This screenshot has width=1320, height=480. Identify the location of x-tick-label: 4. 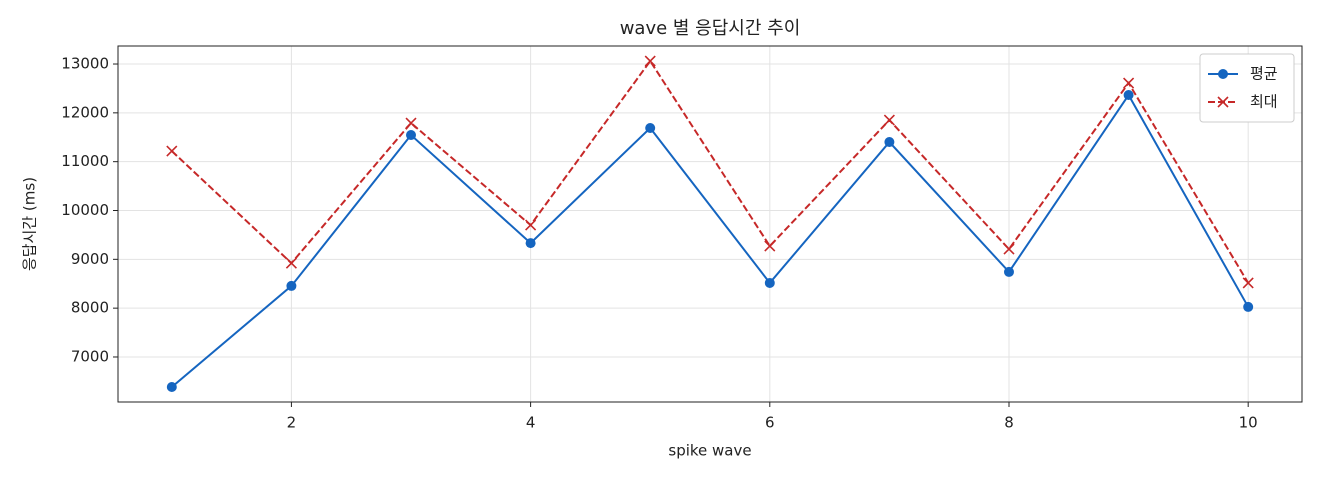
(531, 423).